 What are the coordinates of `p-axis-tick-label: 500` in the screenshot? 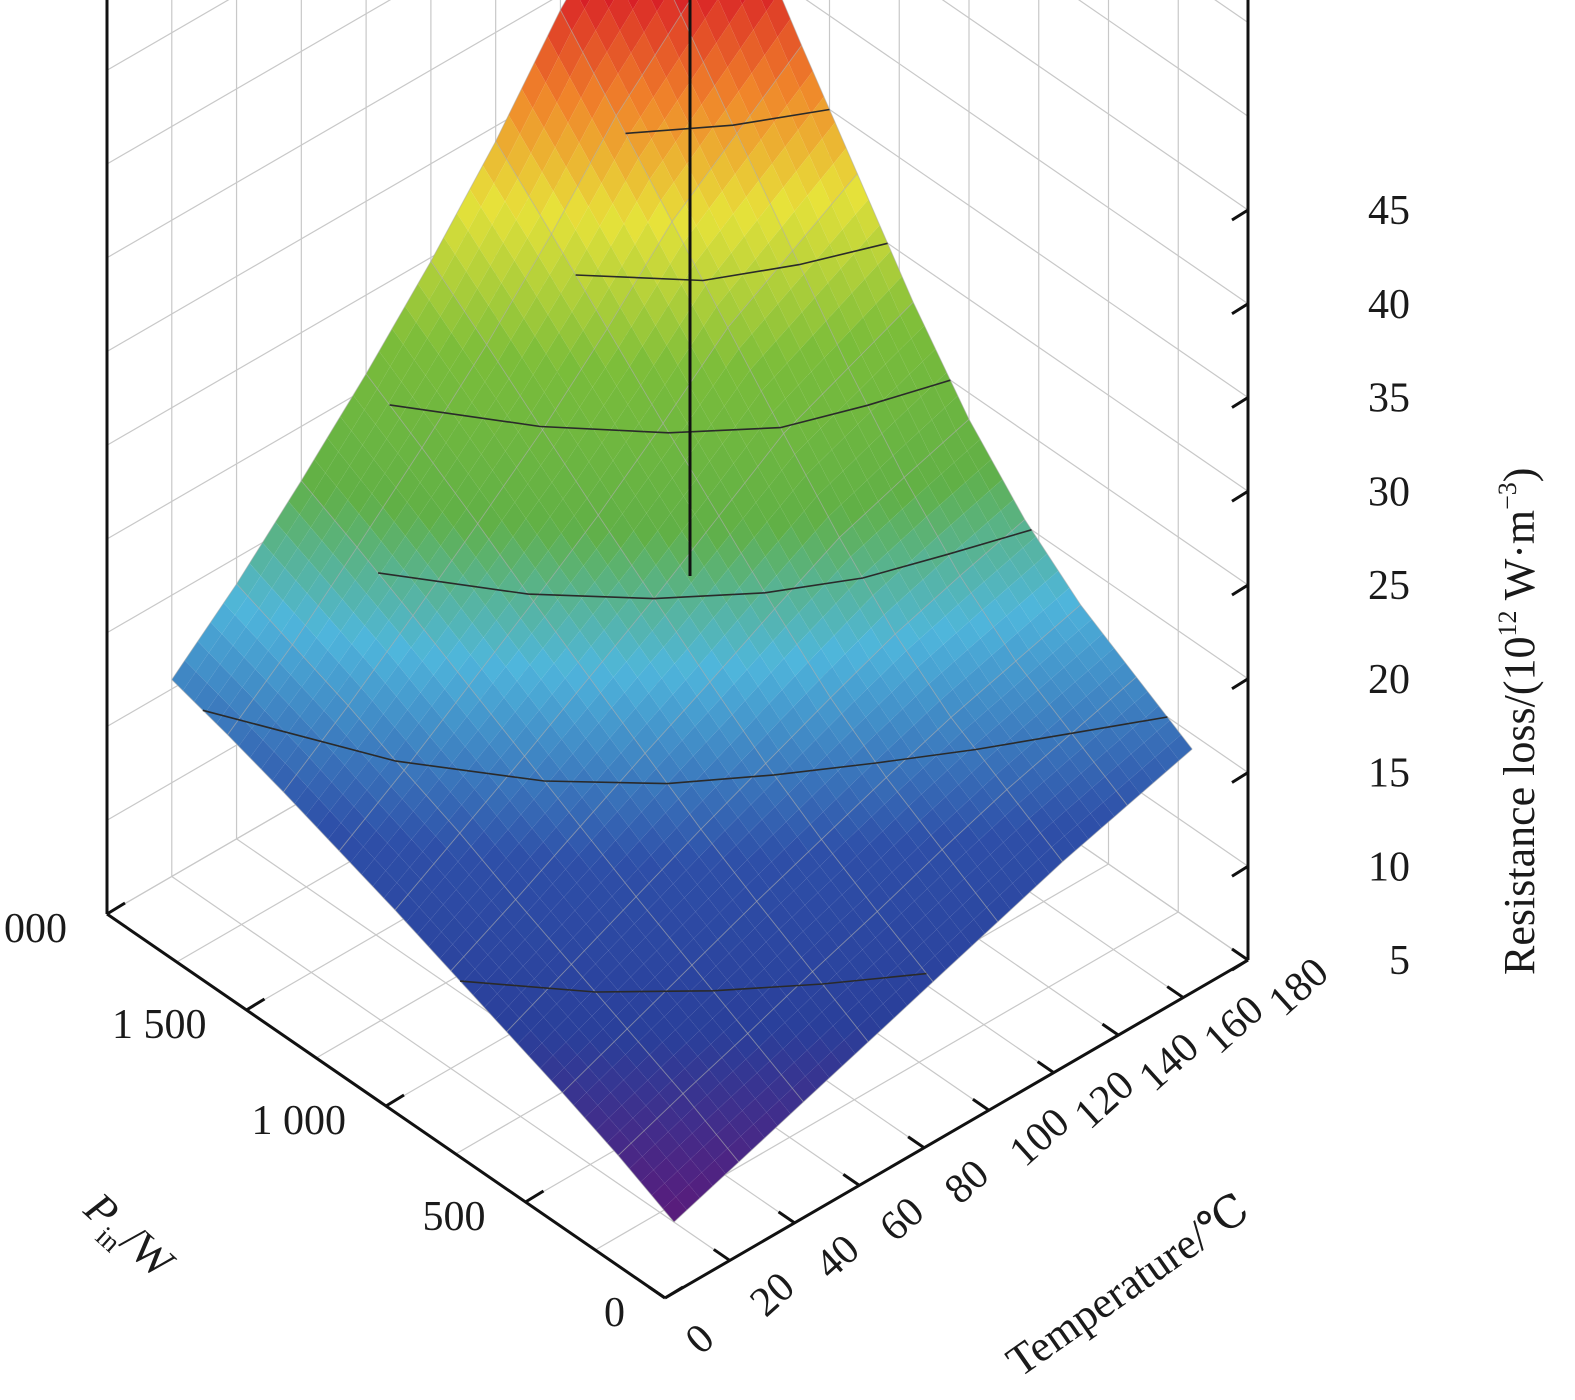 It's located at (454, 1217).